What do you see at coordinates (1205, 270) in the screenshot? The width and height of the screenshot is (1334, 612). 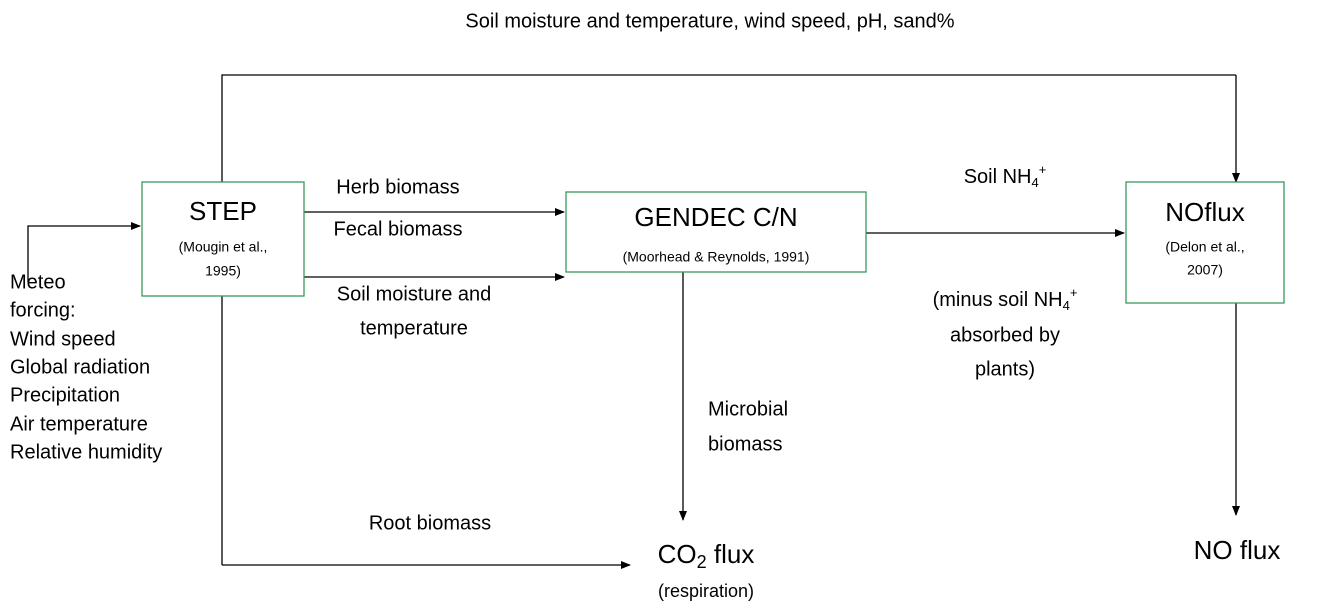 I see `node-citation: 2007)` at bounding box center [1205, 270].